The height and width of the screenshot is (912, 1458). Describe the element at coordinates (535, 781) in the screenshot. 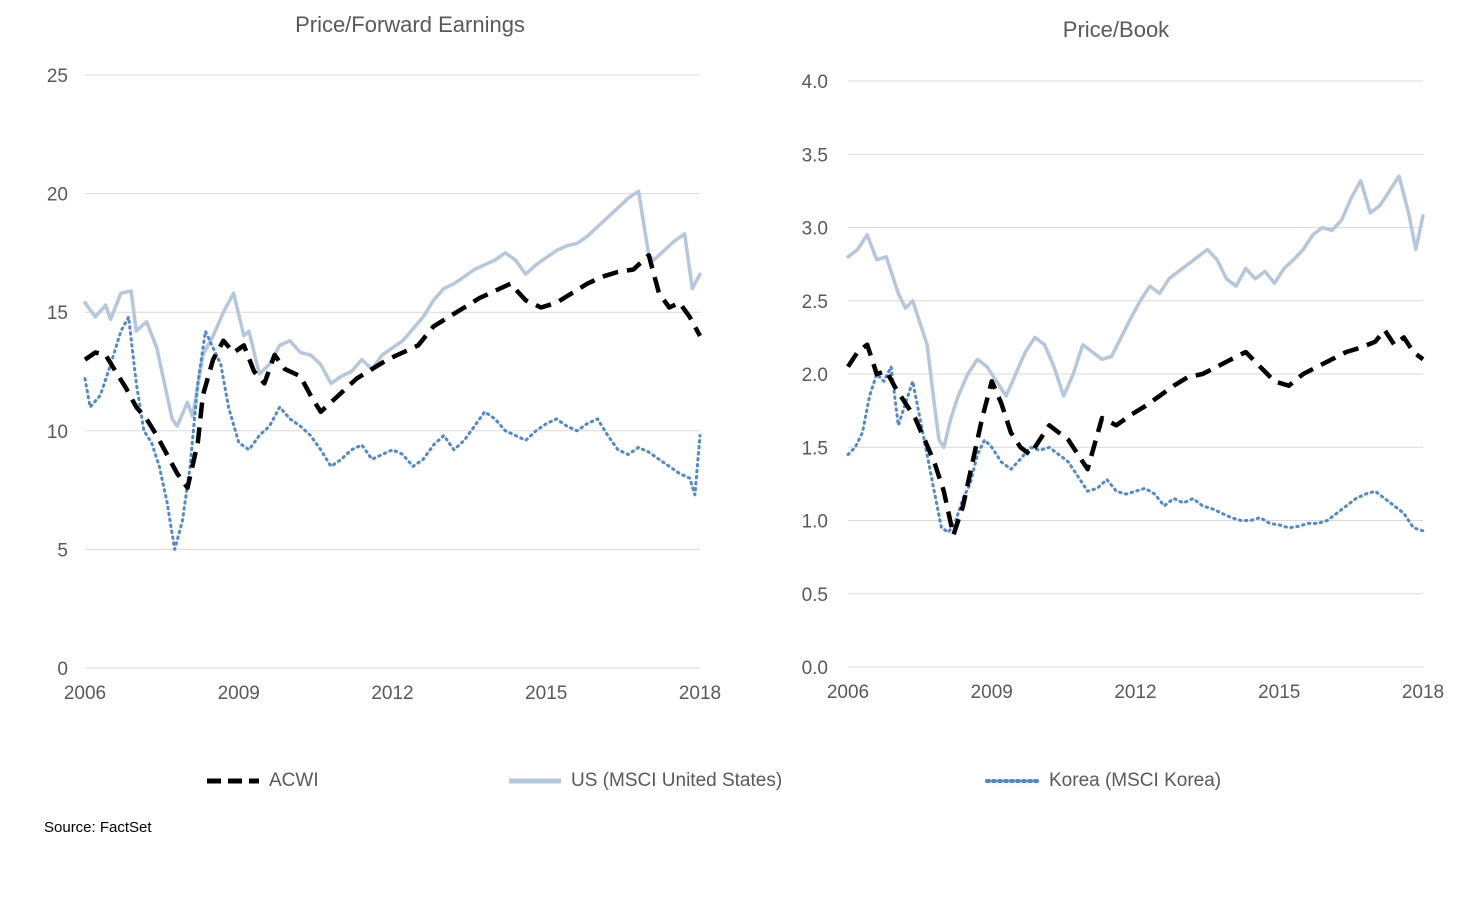

I see `legend-swatch-solid` at that location.